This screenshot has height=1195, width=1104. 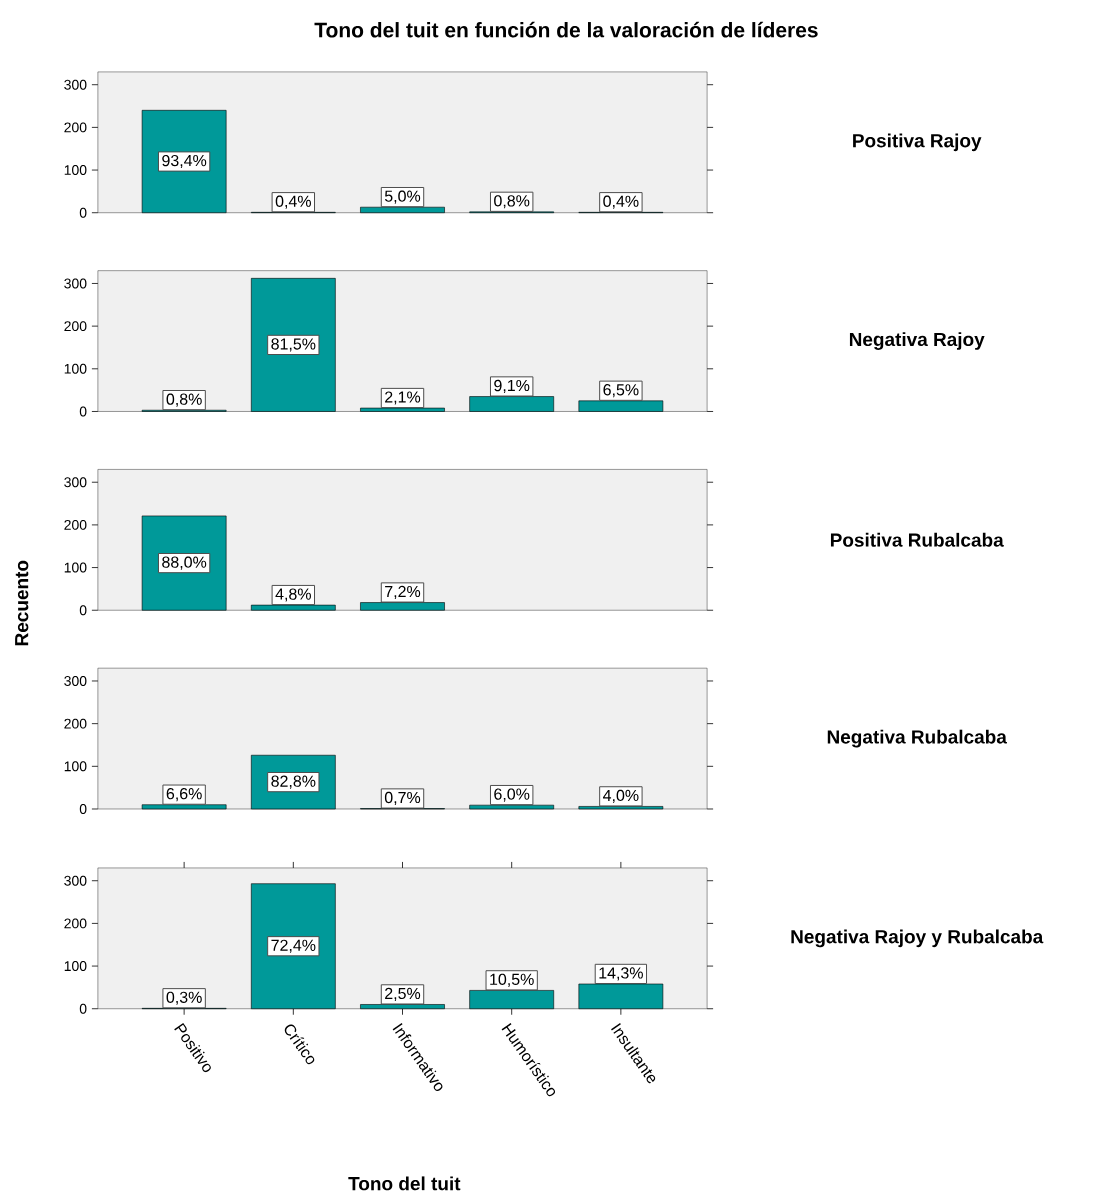 I want to click on annotation: 9,1%, so click(x=512, y=386).